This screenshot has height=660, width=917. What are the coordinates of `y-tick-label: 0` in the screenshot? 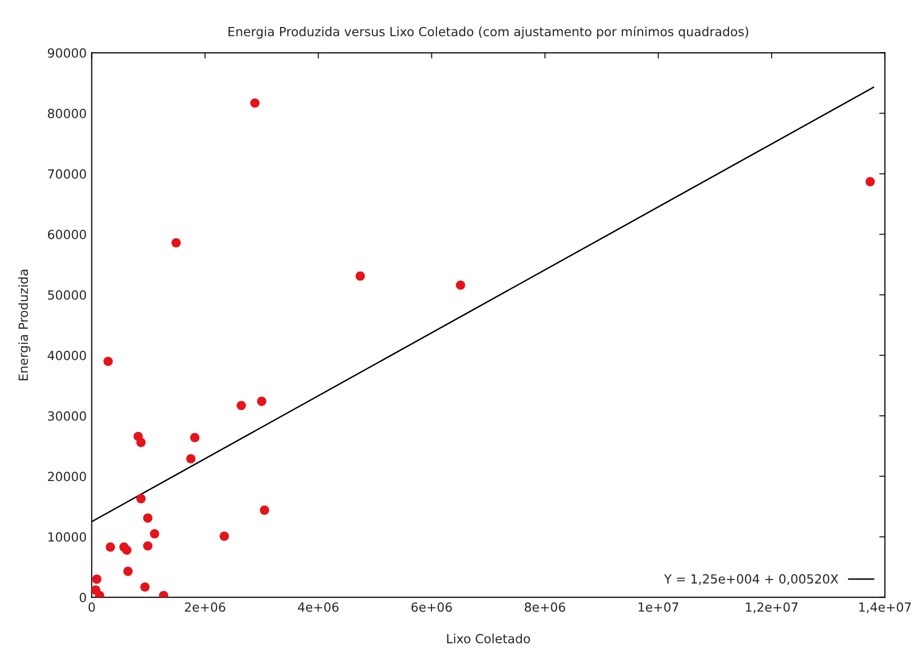 It's located at (83, 597).